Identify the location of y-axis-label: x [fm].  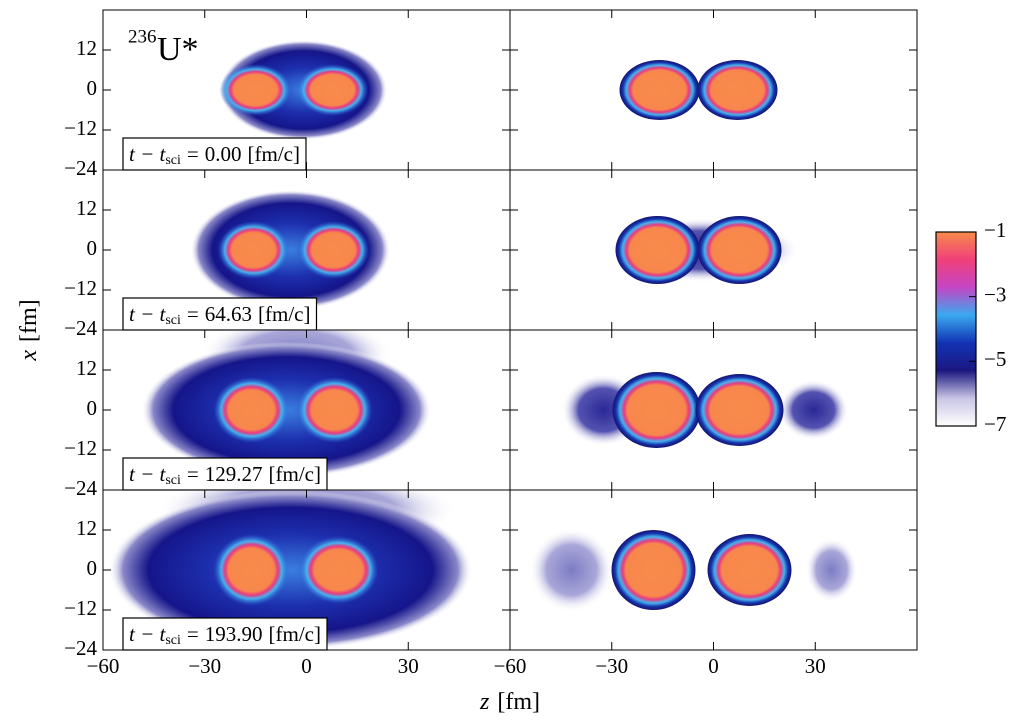
(29, 330).